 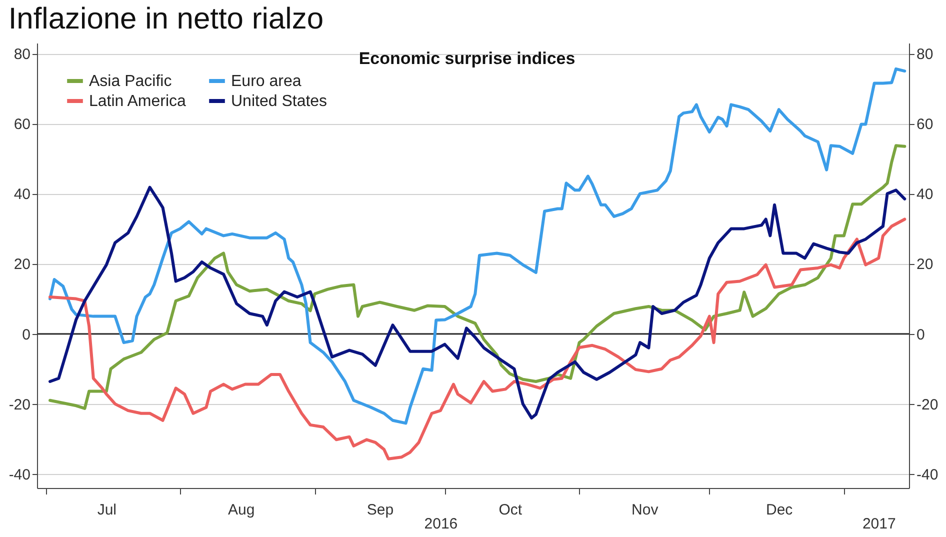 What do you see at coordinates (467, 58) in the screenshot?
I see `chart-subtitle: Economic surprise indices` at bounding box center [467, 58].